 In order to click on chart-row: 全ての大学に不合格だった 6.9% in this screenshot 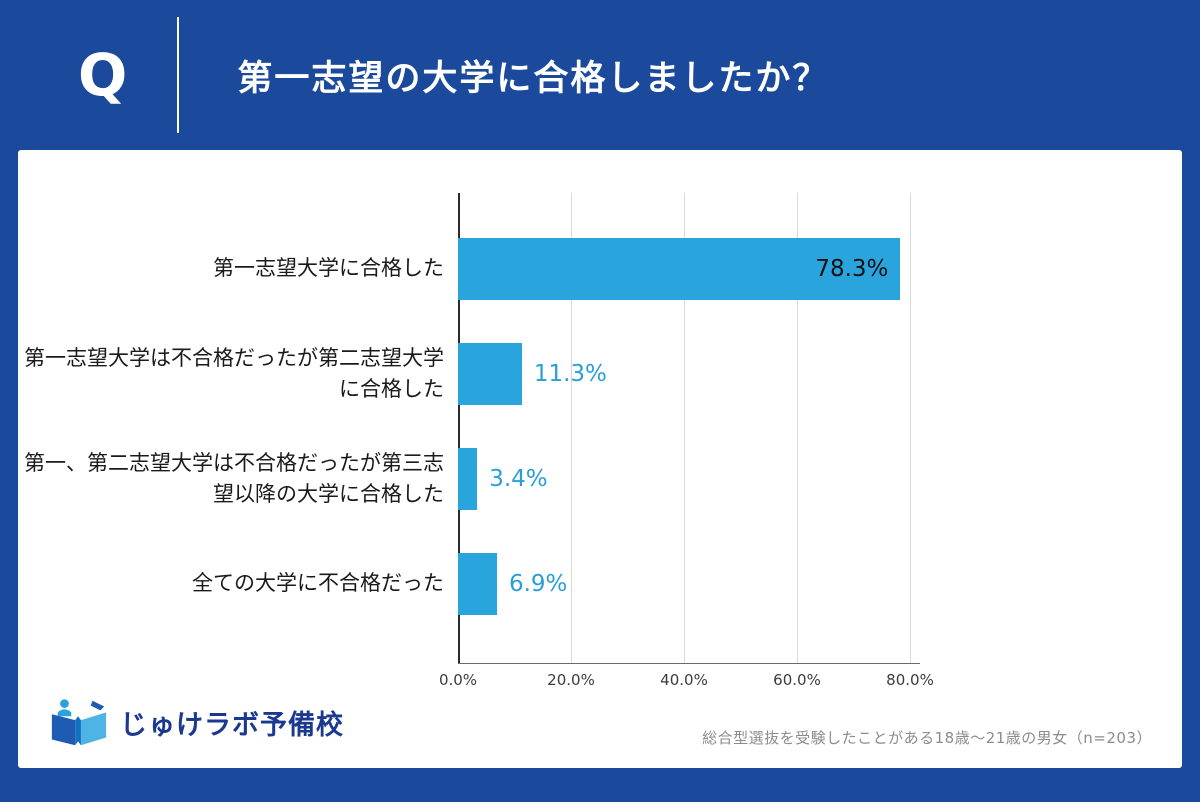, I will do `click(600, 583)`.